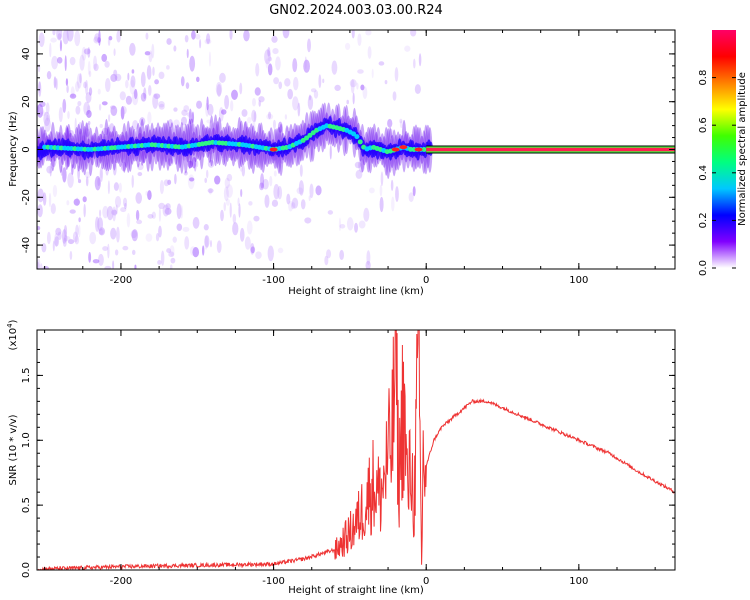  Describe the element at coordinates (13, 449) in the screenshot. I see `snr-ylabel: SNR (10 * v/v)` at that location.